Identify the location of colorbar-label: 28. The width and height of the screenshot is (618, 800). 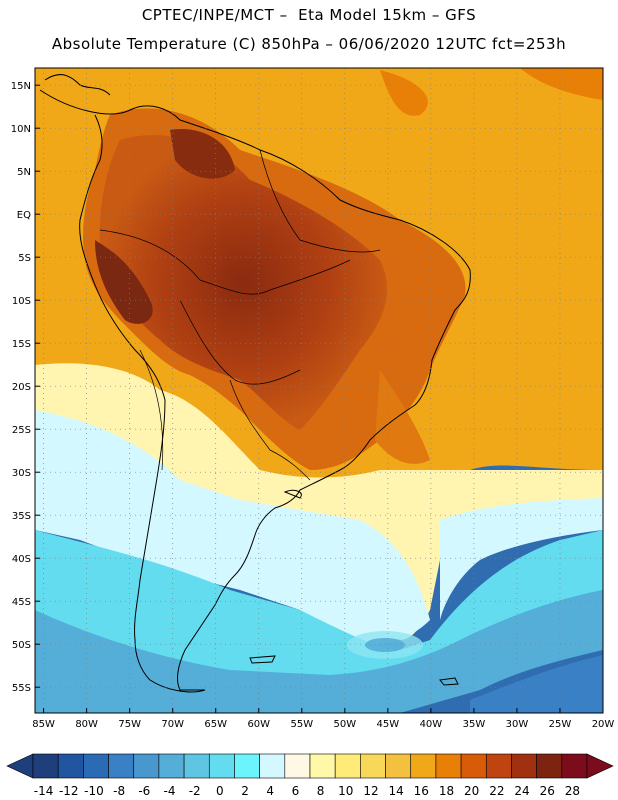
(572, 791).